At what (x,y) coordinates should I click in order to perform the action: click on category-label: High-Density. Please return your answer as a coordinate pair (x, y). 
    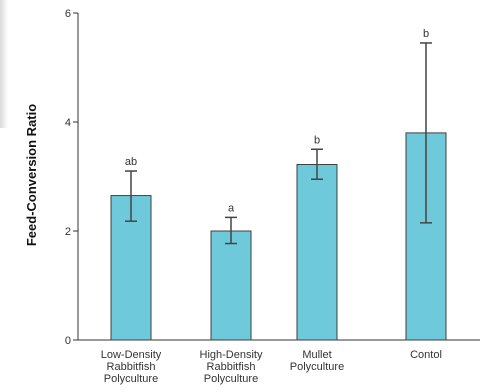
    Looking at the image, I should click on (231, 355).